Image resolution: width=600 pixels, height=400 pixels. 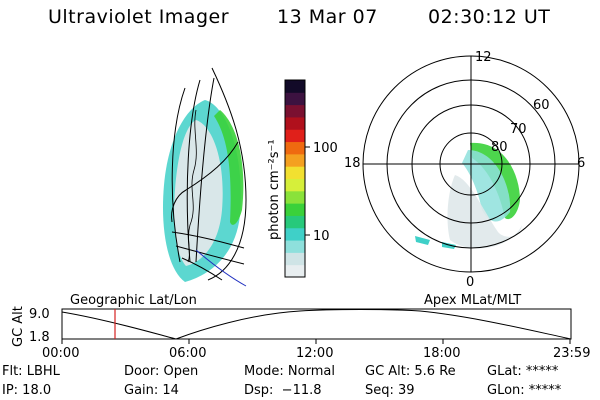 I want to click on polar-label-12: 12, so click(x=483, y=57).